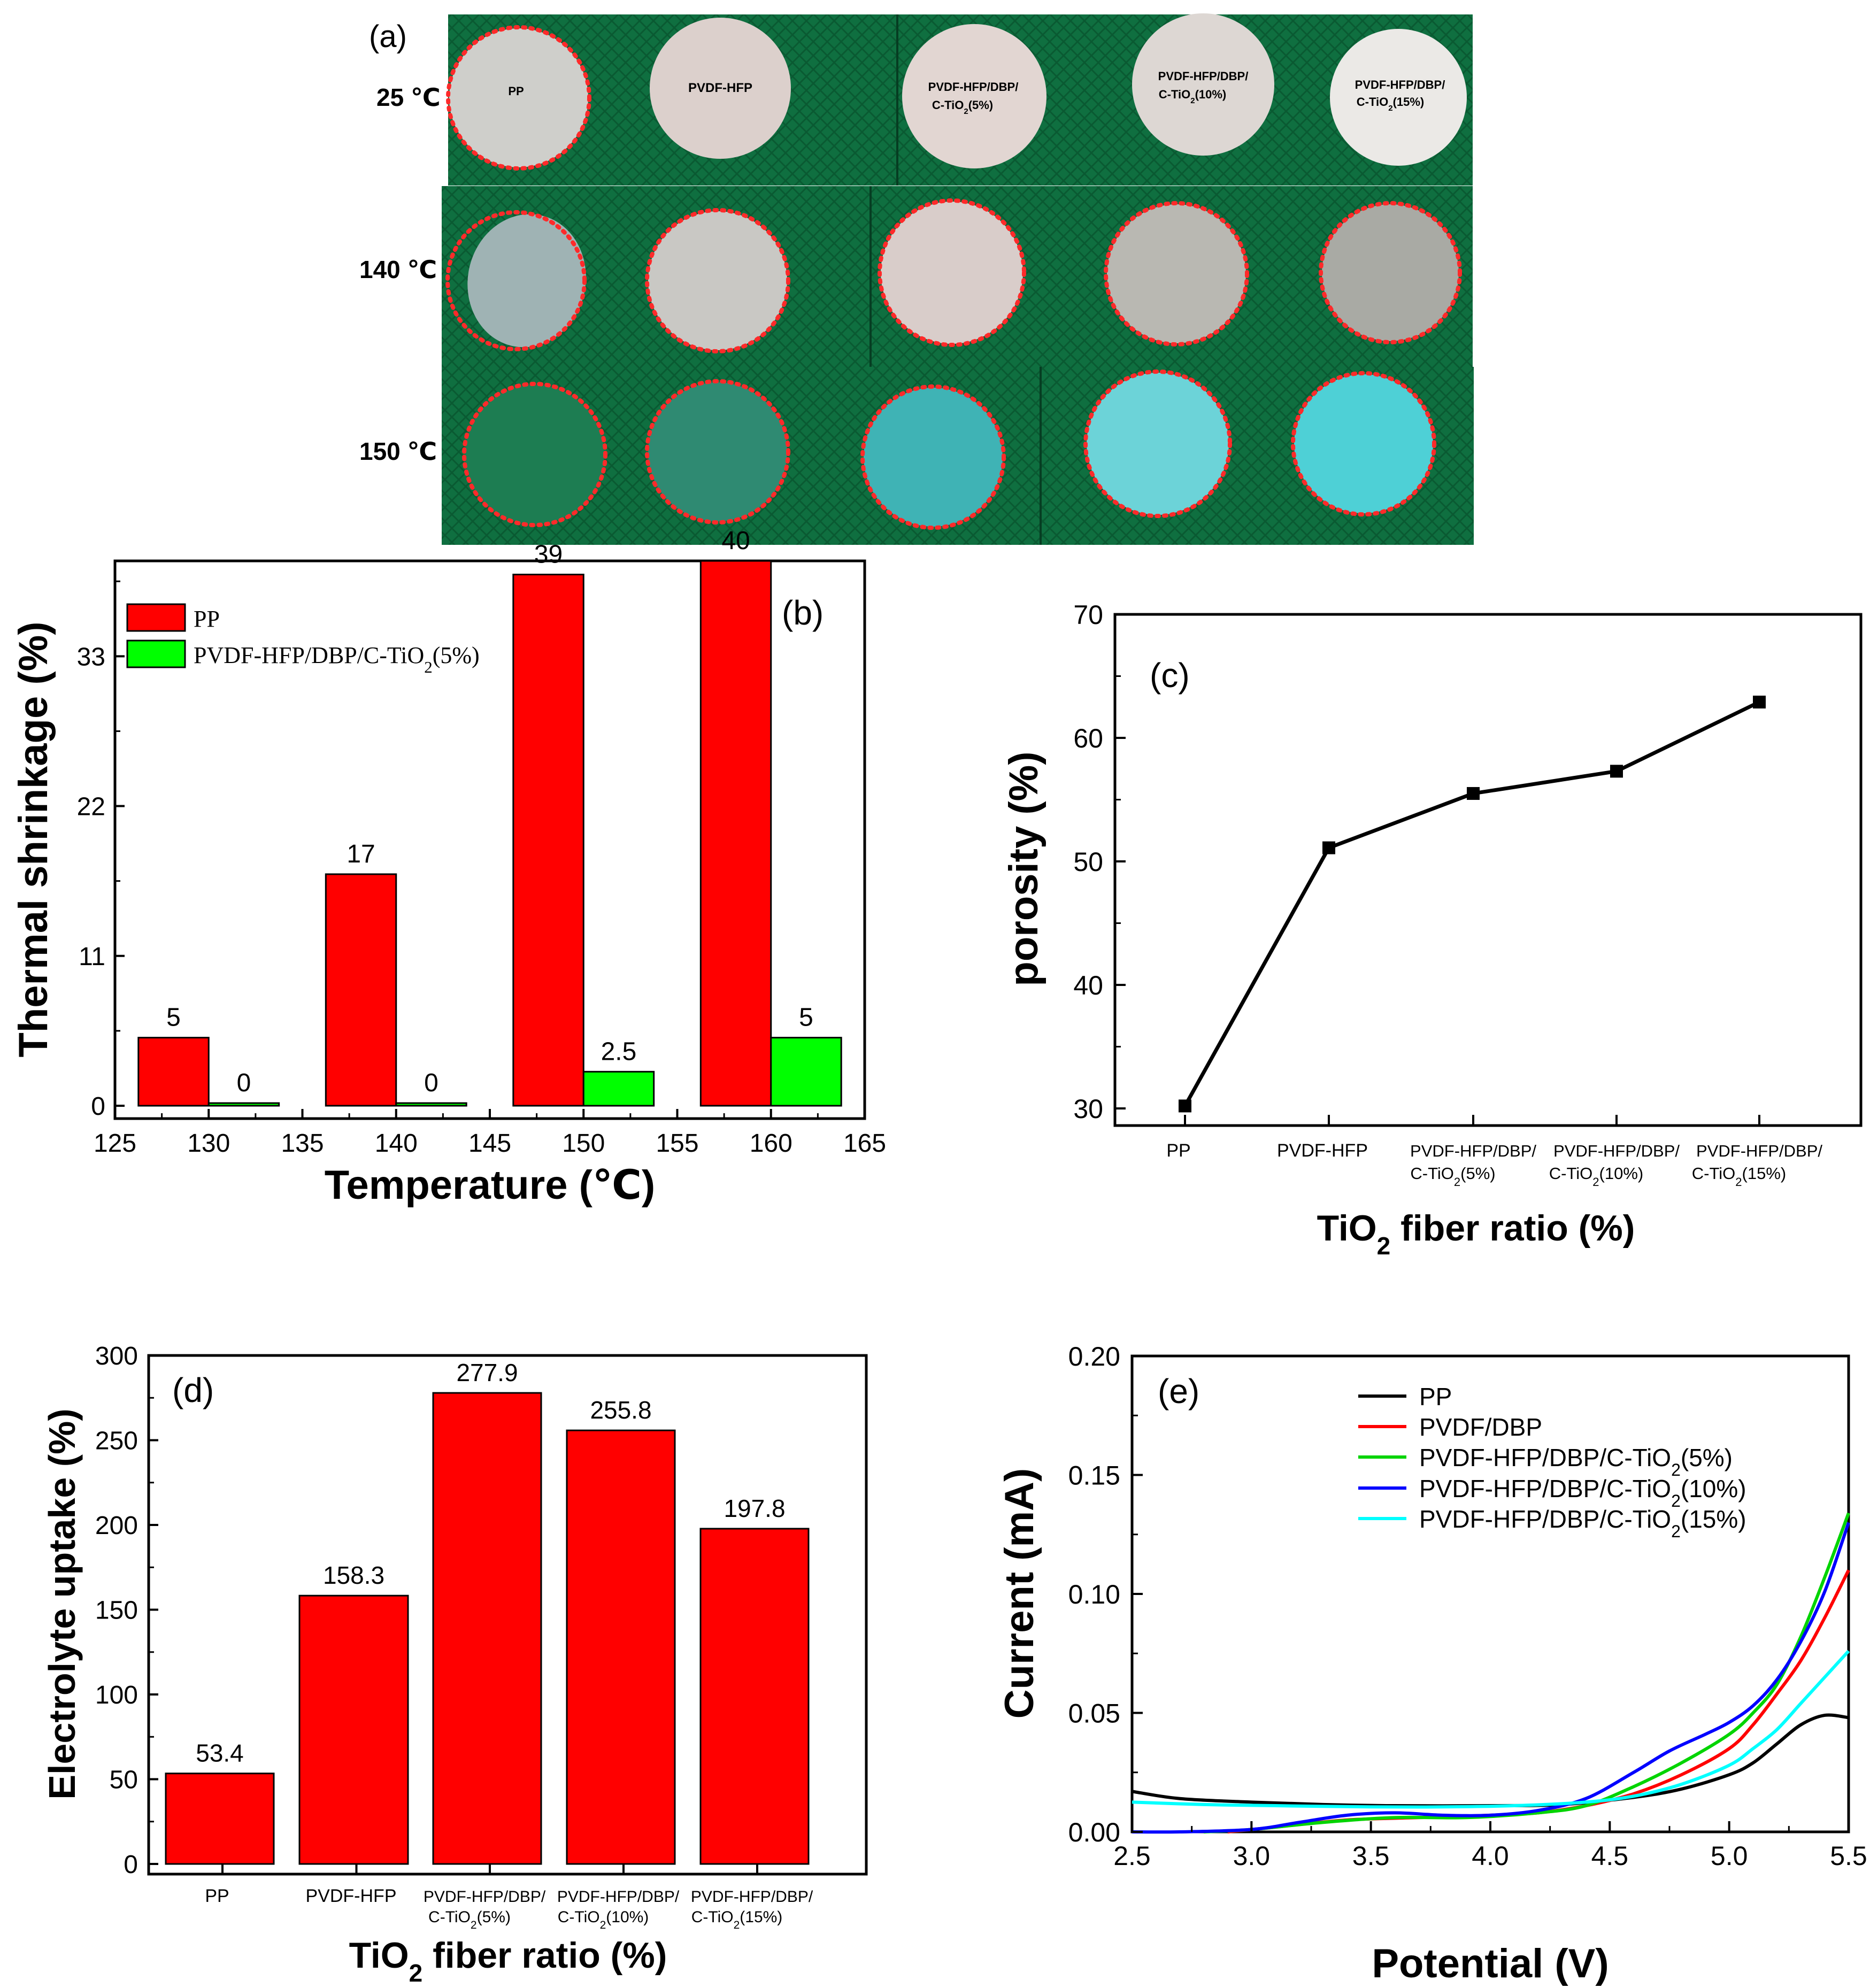  What do you see at coordinates (1490, 1856) in the screenshot?
I see `x-tick-label: 4.0` at bounding box center [1490, 1856].